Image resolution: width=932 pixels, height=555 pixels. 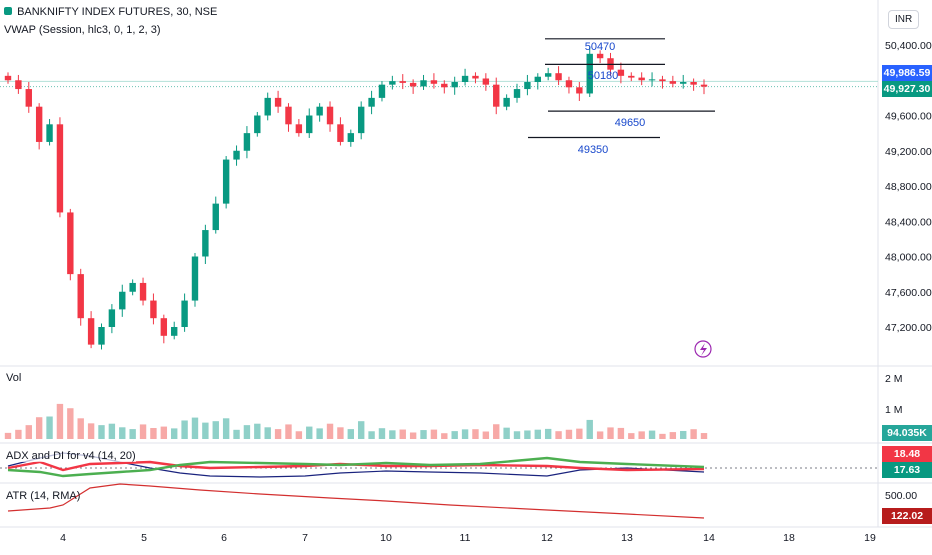 What do you see at coordinates (907, 433) in the screenshot?
I see `volume-tag: 94.035K` at bounding box center [907, 433].